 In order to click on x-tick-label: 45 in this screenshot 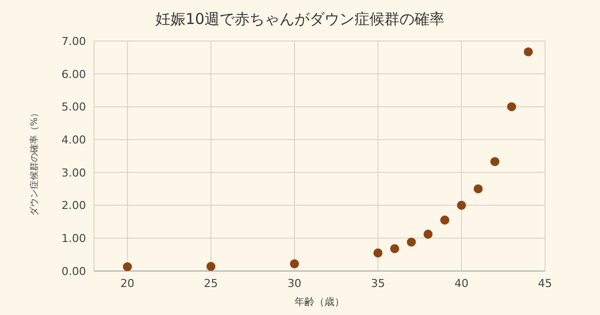, I will do `click(545, 283)`.